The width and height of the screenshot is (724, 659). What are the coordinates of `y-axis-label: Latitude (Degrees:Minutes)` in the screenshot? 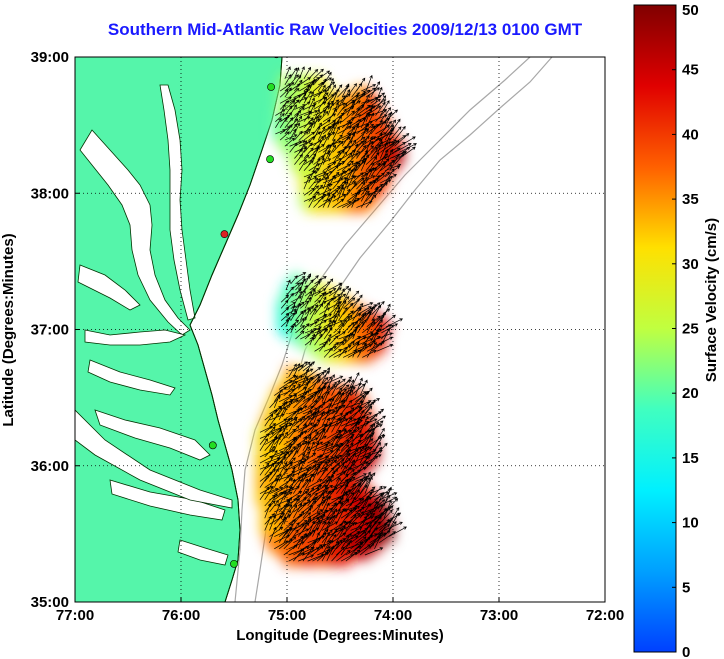 It's located at (8, 329).